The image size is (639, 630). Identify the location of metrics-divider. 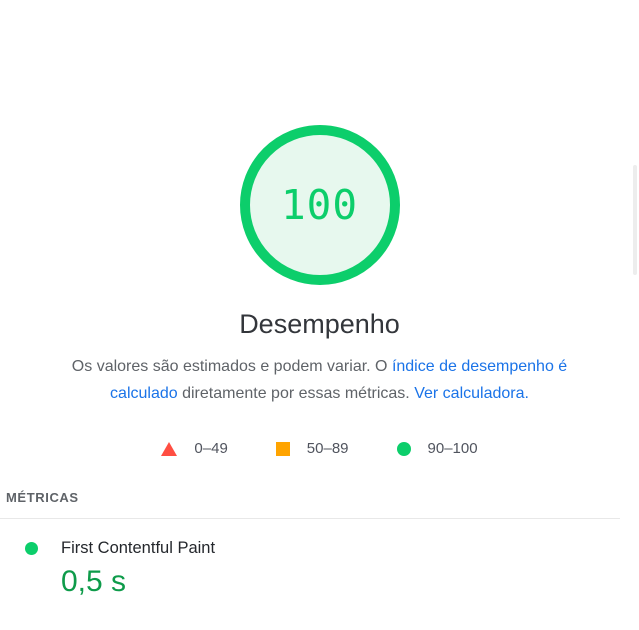
(310, 518).